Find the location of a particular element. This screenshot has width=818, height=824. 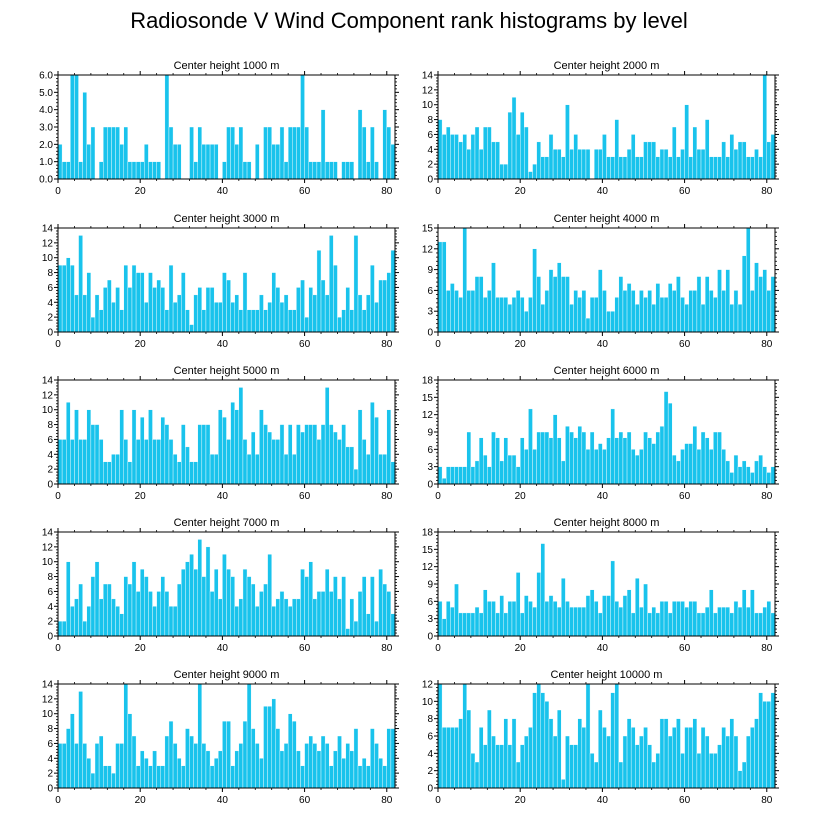

y-tick-label: 2 is located at coordinates (50, 318).